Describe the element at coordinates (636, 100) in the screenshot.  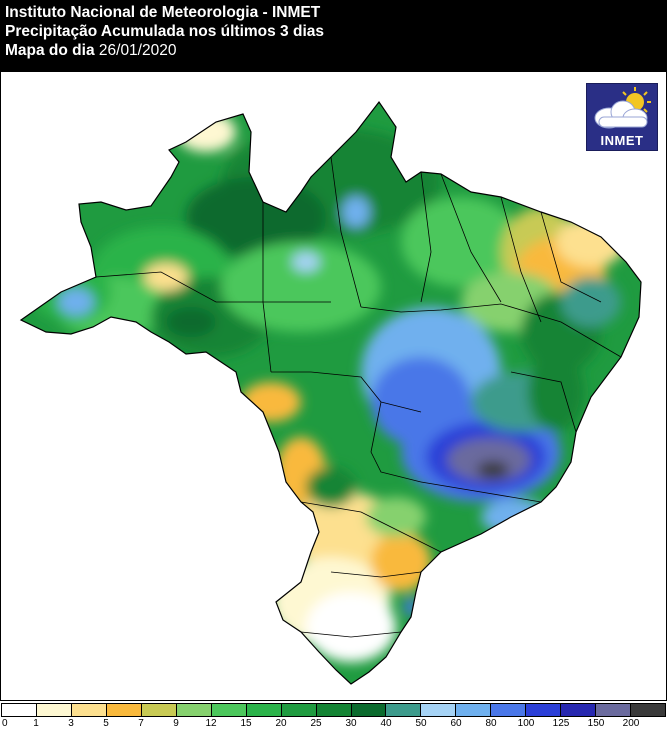
I see `sun-icon` at that location.